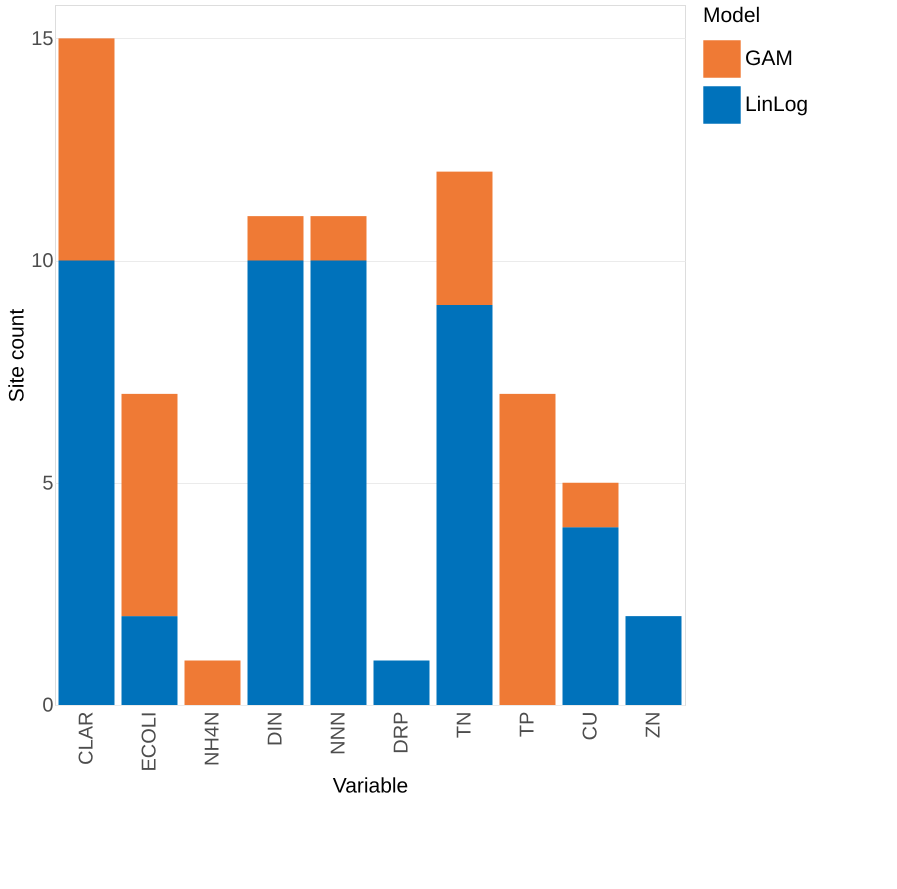 Image resolution: width=897 pixels, height=889 pixels. Describe the element at coordinates (87, 738) in the screenshot. I see `x-tick-label: CLAR` at that location.